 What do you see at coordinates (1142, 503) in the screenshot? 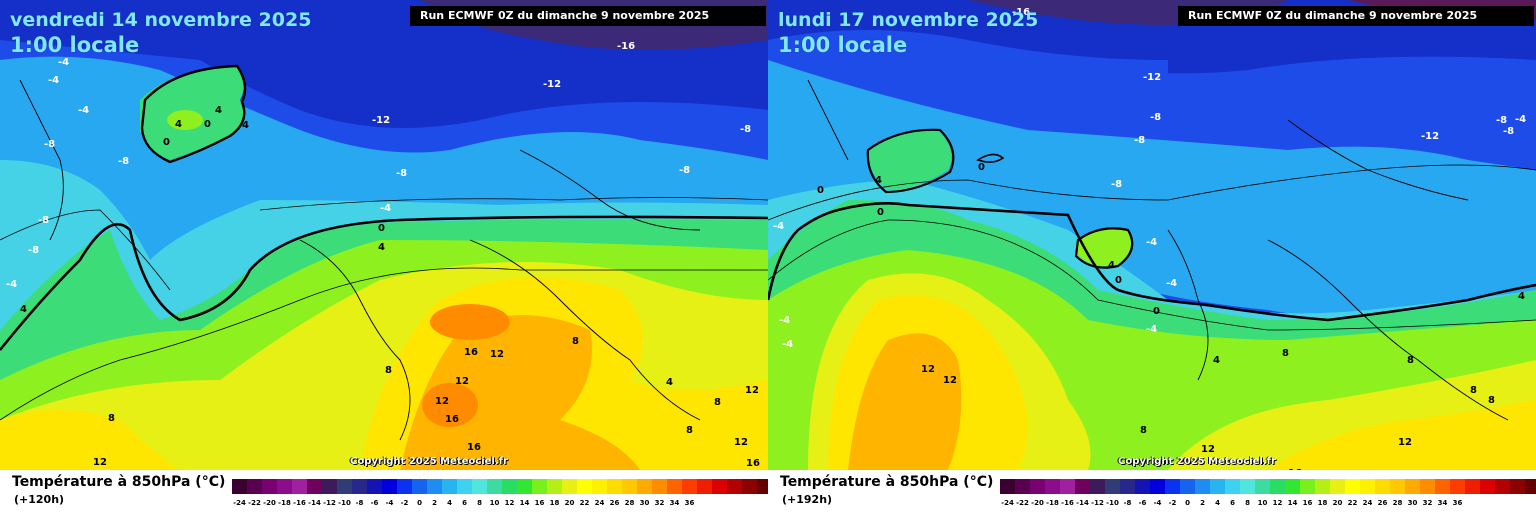
I see `scale-tick-label: -6` at bounding box center [1142, 503].